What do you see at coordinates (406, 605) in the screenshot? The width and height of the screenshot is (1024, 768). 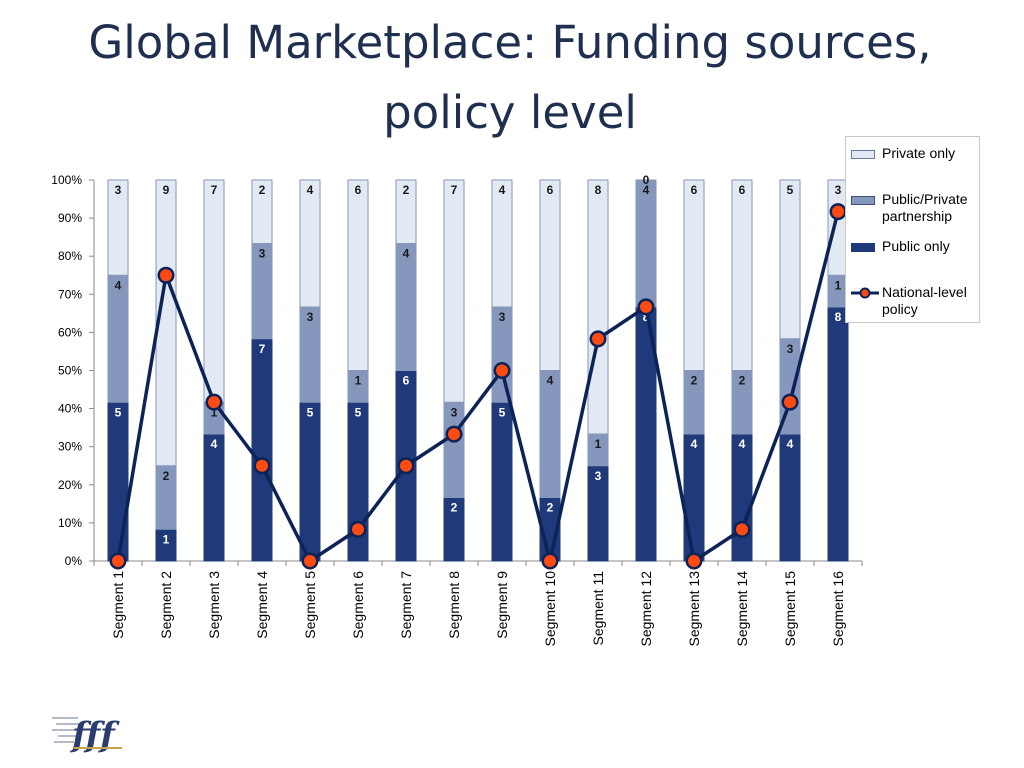 I see `x-category-label: Segment 7` at bounding box center [406, 605].